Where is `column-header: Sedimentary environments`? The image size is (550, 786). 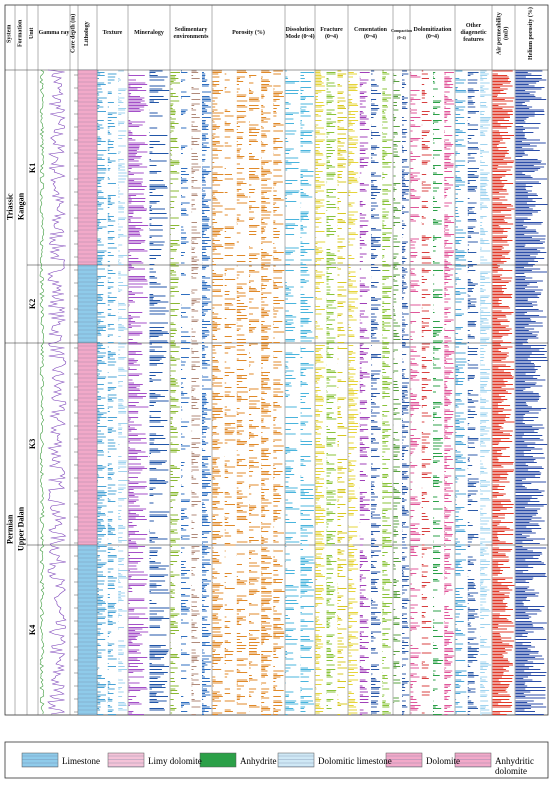 column-header: Sedimentary environments is located at coordinates (191, 33).